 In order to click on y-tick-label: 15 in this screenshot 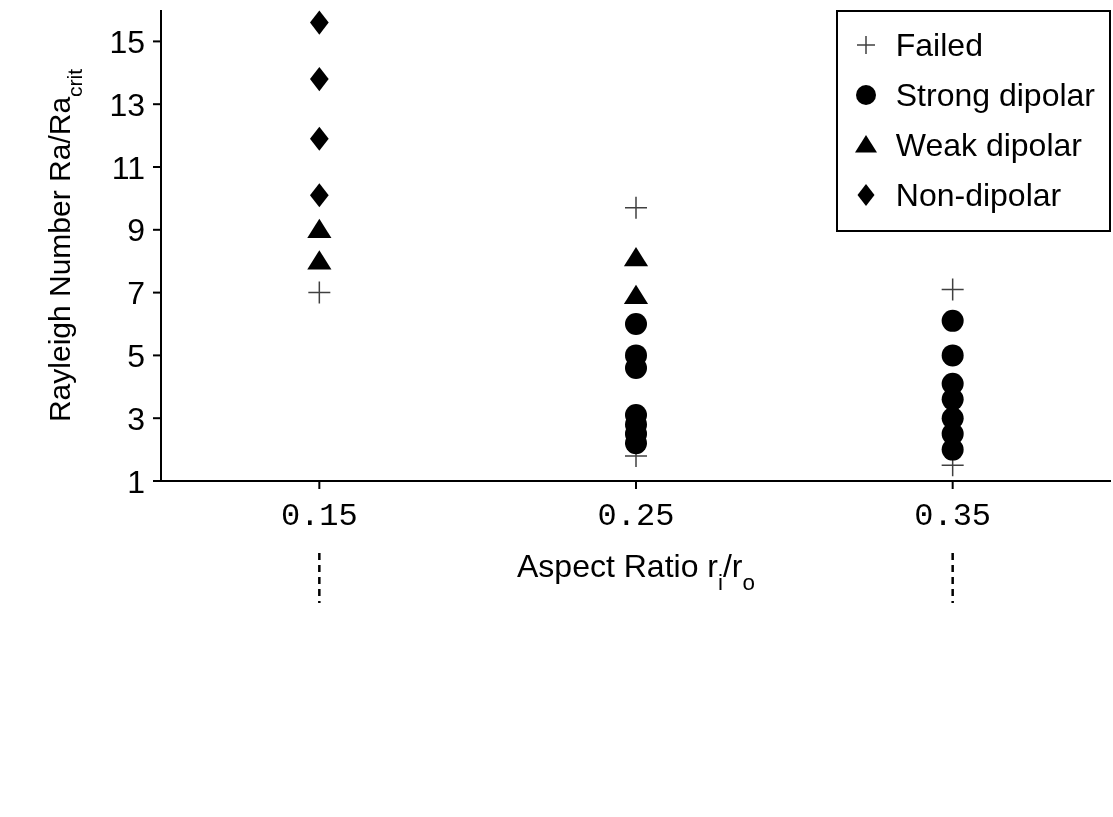, I will do `click(127, 41)`.